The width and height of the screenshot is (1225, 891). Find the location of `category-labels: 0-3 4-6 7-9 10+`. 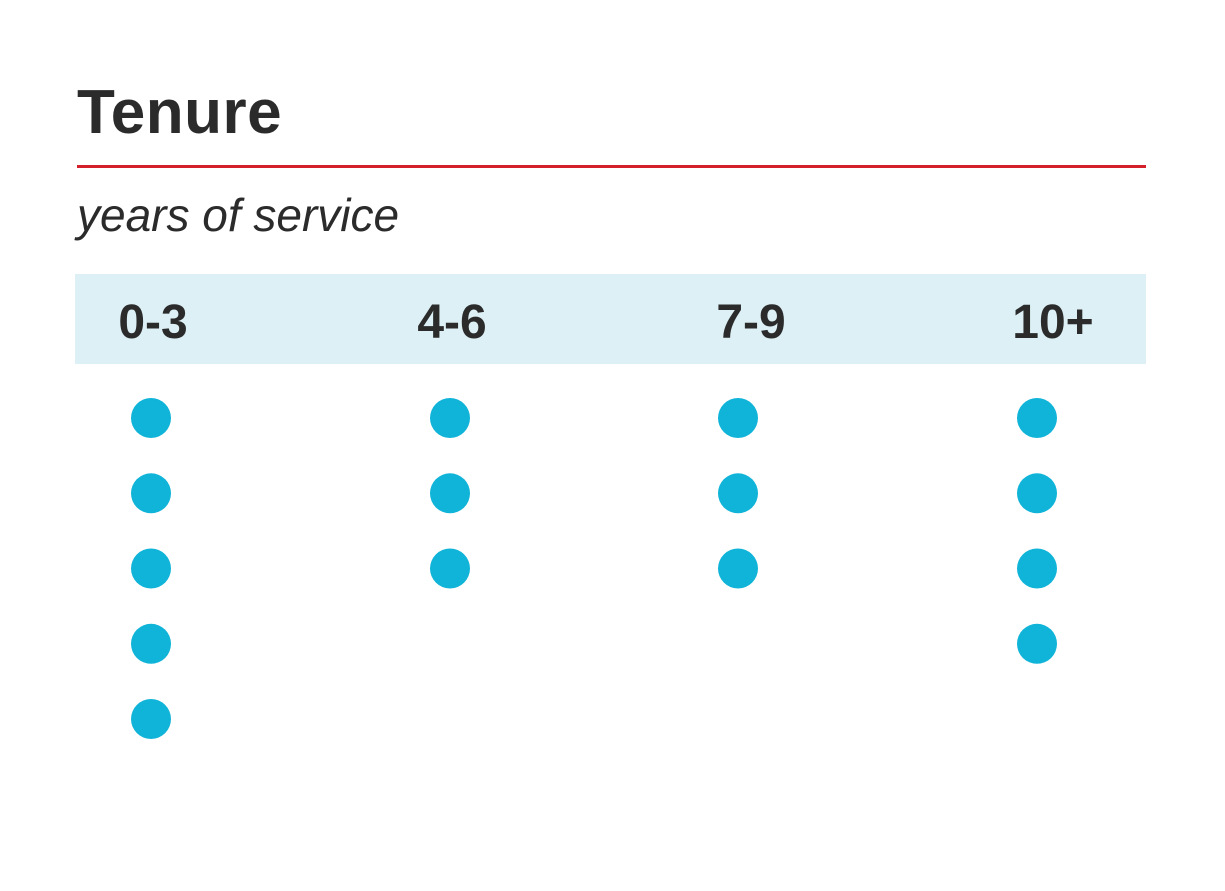

category-labels: 0-3 4-6 7-9 10+ is located at coordinates (605, 322).